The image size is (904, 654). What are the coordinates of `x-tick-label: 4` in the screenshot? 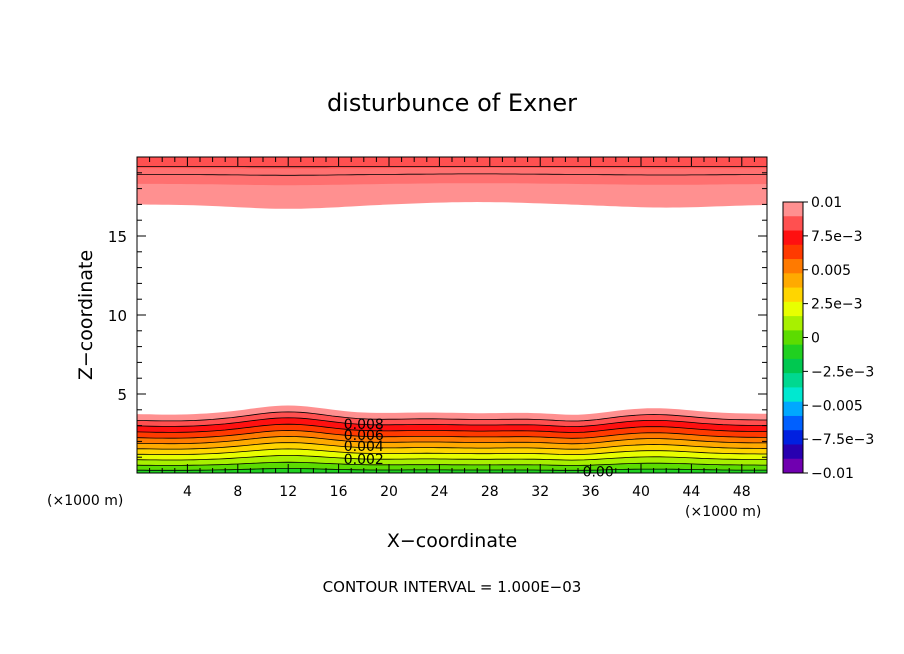 It's located at (187, 492).